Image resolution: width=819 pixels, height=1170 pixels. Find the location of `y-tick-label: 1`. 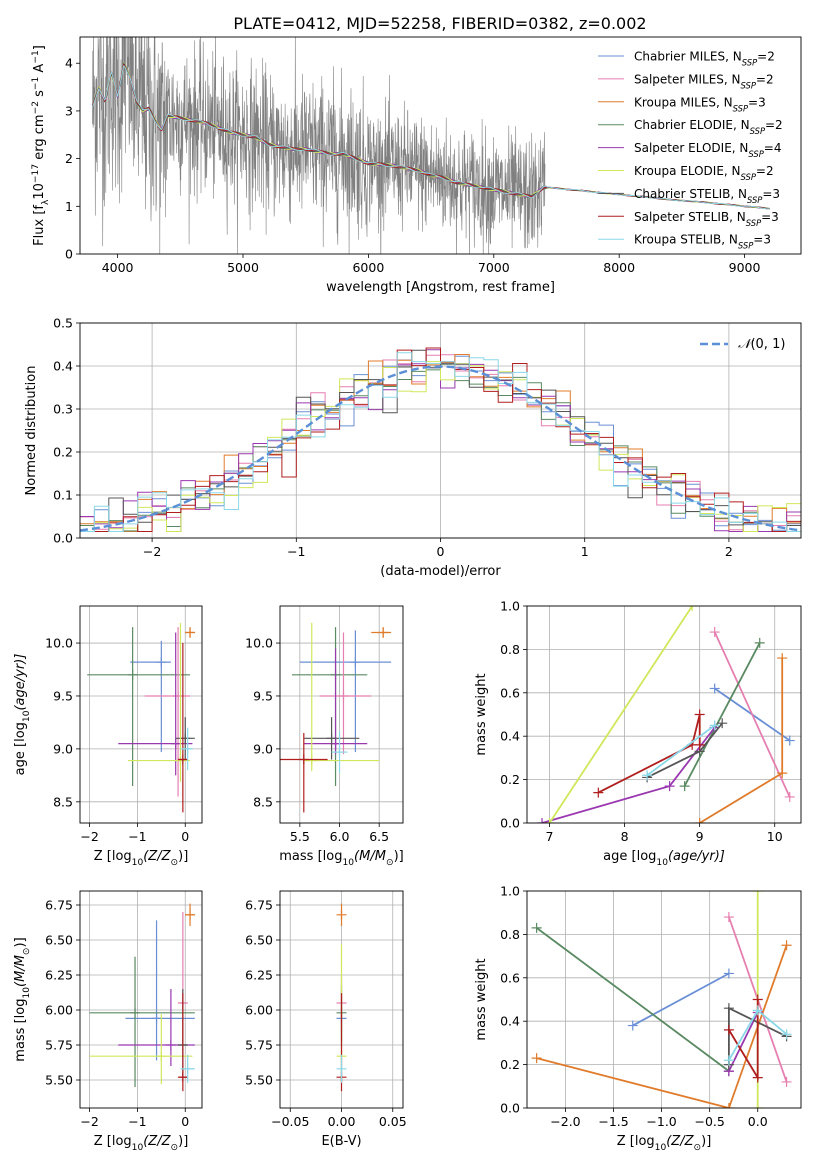

y-tick-label: 1 is located at coordinates (69, 206).